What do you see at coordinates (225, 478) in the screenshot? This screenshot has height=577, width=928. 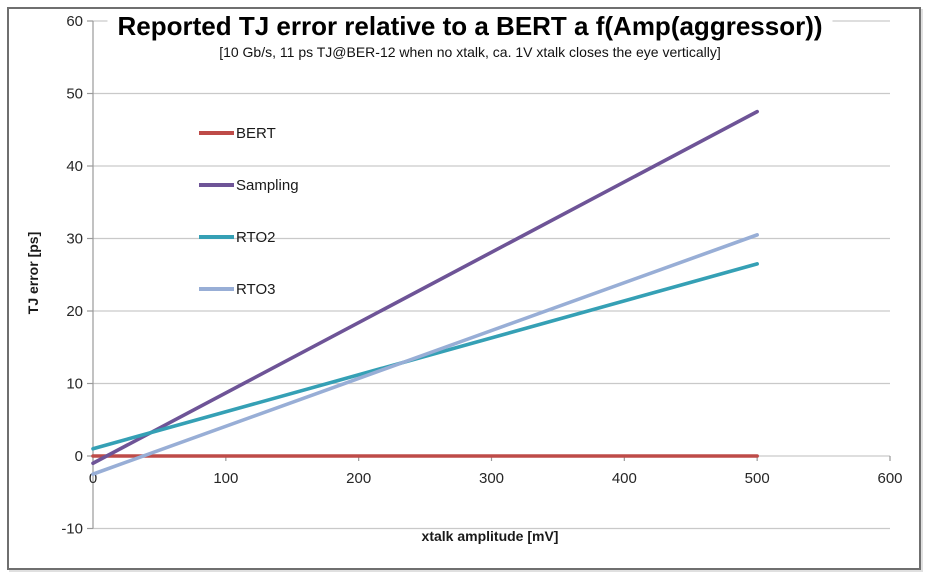 I see `x-tick-label: 100` at bounding box center [225, 478].